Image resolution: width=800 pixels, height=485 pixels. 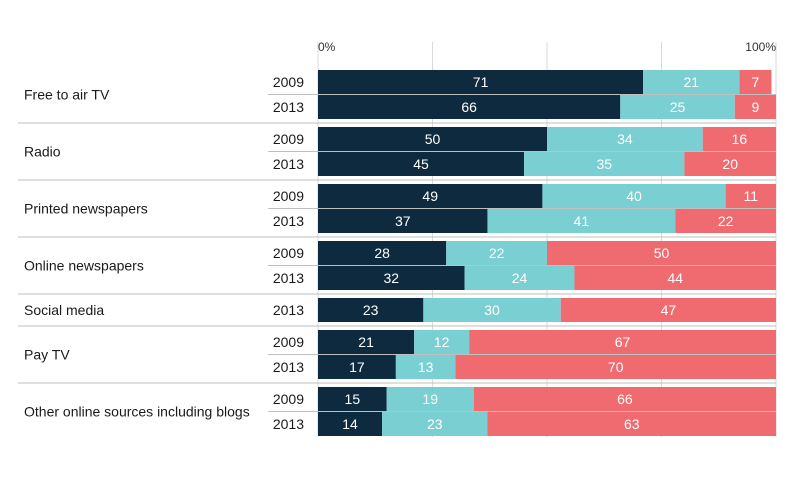 I want to click on x-tick-label-start: 0%, so click(x=327, y=47).